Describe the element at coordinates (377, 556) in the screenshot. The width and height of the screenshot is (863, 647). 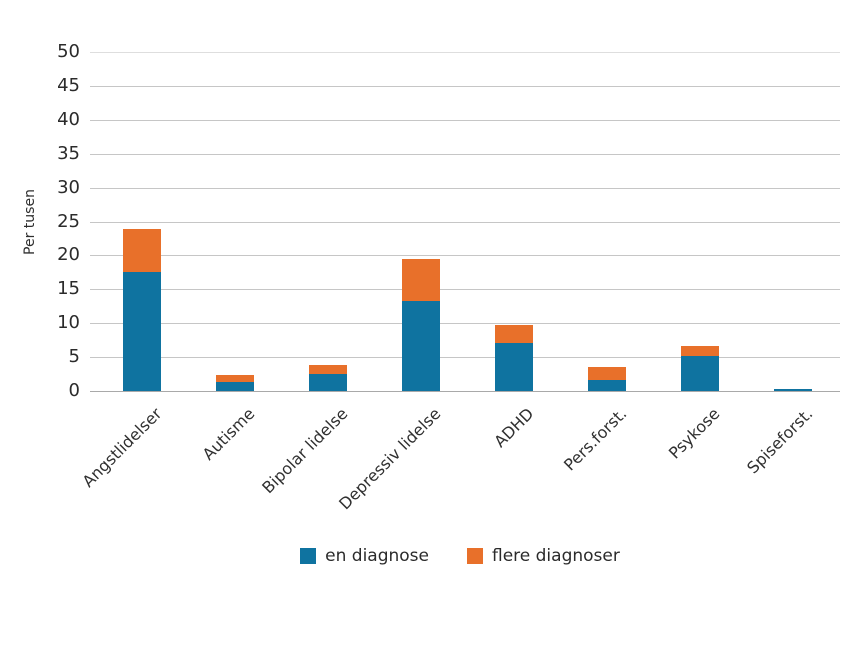
I see `legend-label: en diagnose` at that location.